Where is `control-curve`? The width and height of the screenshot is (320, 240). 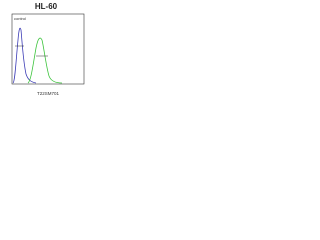 control-curve is located at coordinates (24, 55).